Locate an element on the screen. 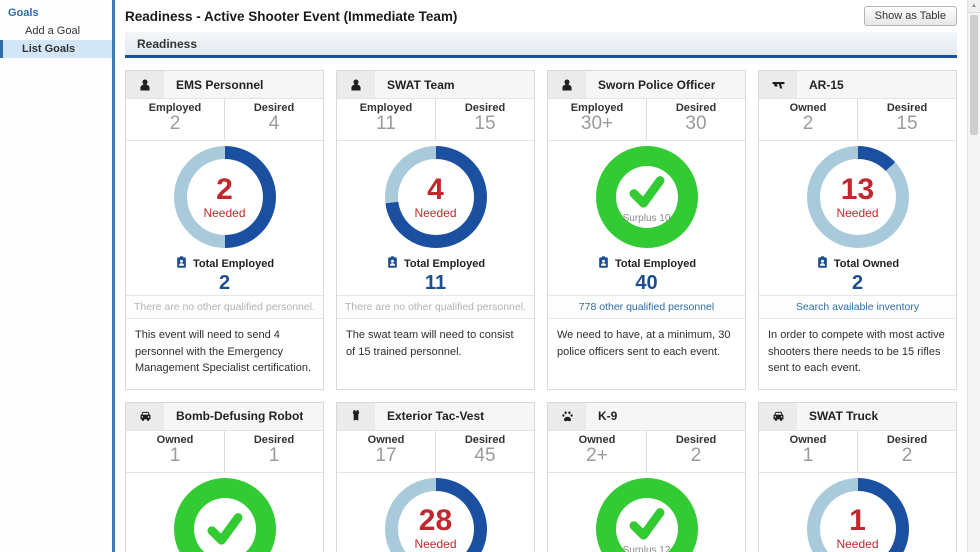  card-title: K-9 is located at coordinates (608, 416).